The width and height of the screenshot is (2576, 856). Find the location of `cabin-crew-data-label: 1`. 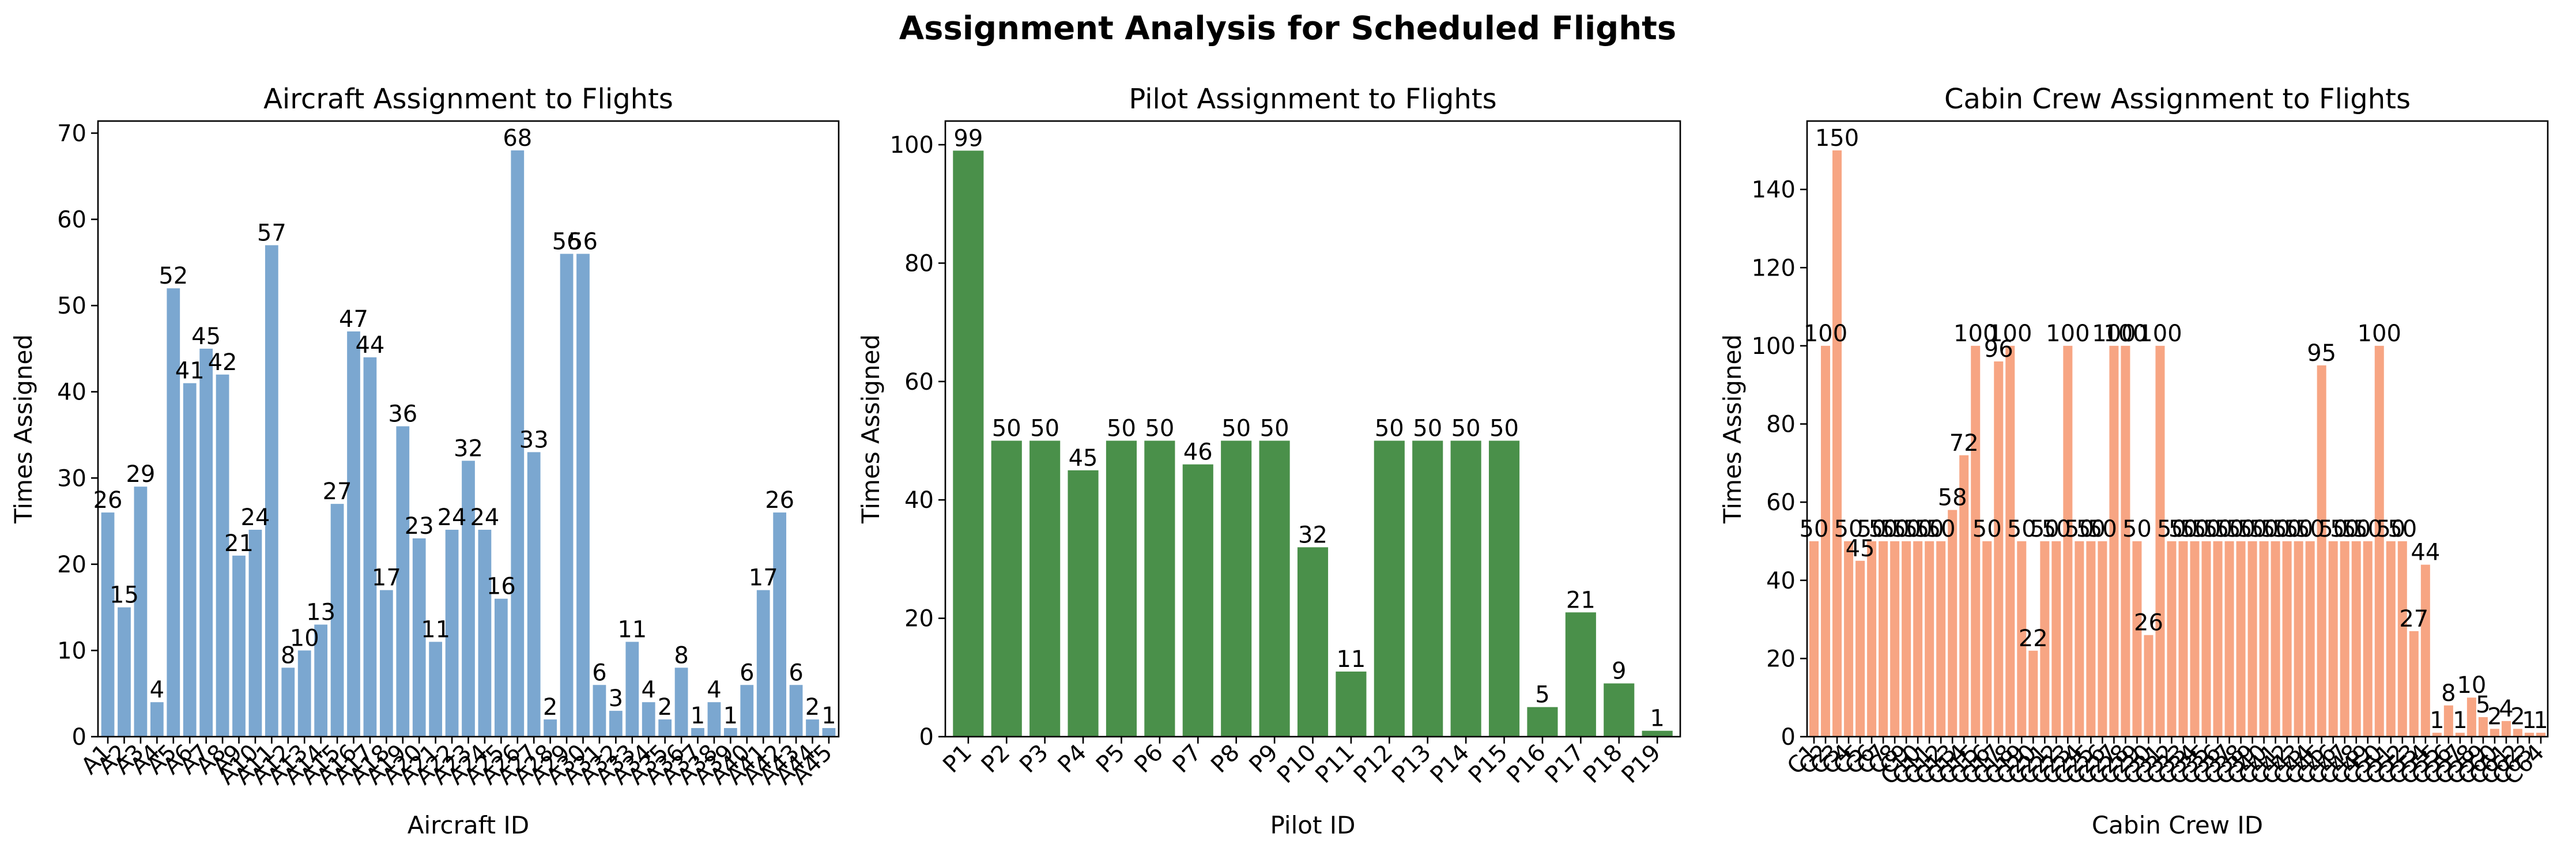

cabin-crew-data-label: 1 is located at coordinates (2540, 721).